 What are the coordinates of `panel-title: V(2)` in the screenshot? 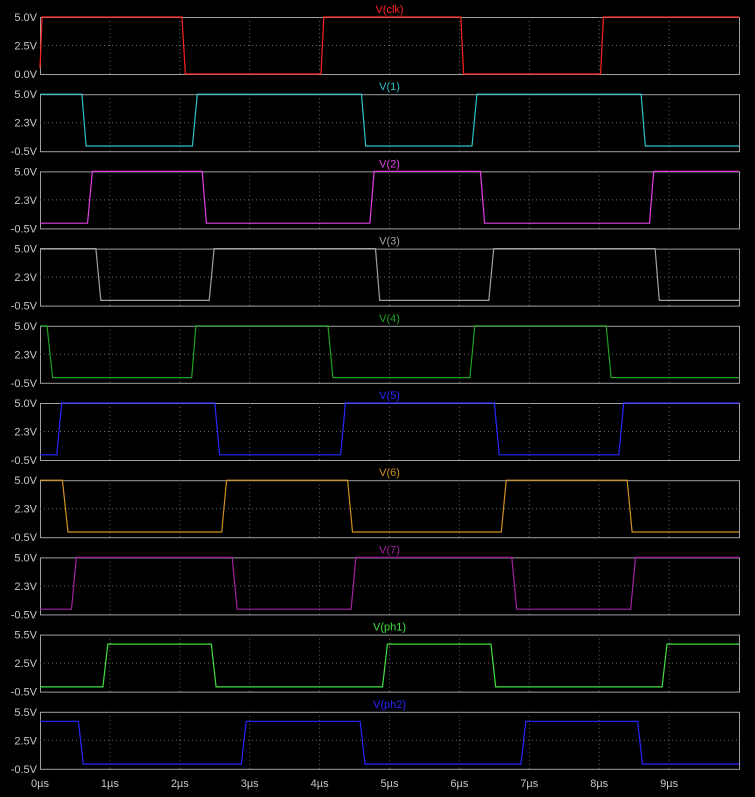 It's located at (389, 164).